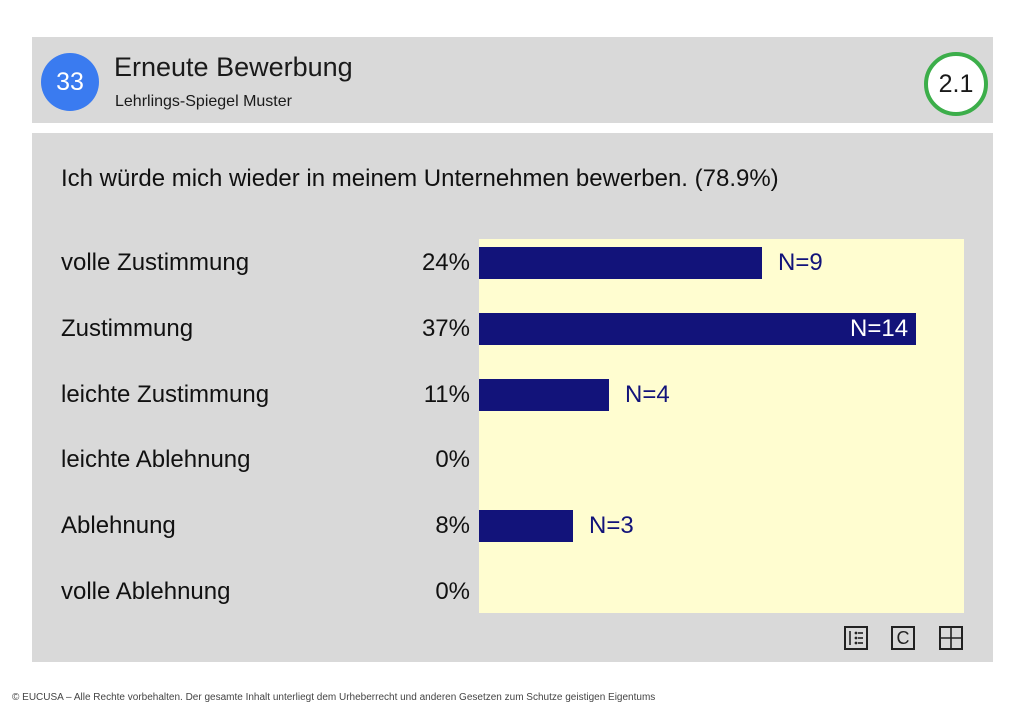  Describe the element at coordinates (156, 459) in the screenshot. I see `category-label: leichte Ablehnung` at that location.